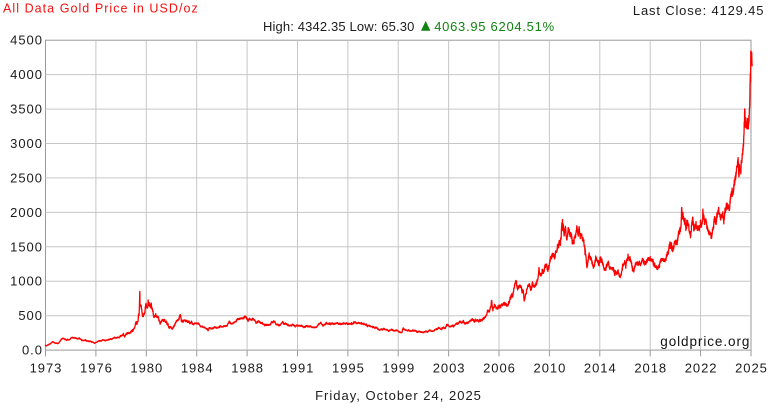 This screenshot has width=770, height=410. What do you see at coordinates (449, 368) in the screenshot?
I see `svg-text: 2003` at bounding box center [449, 368].